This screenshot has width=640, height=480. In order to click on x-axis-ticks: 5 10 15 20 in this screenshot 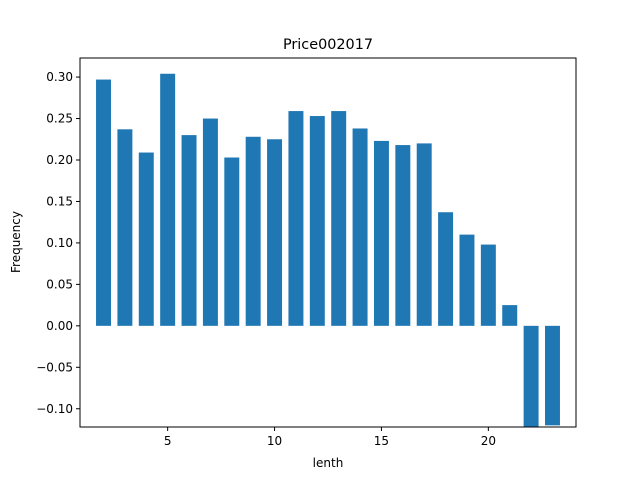, I will do `click(330, 437)`.